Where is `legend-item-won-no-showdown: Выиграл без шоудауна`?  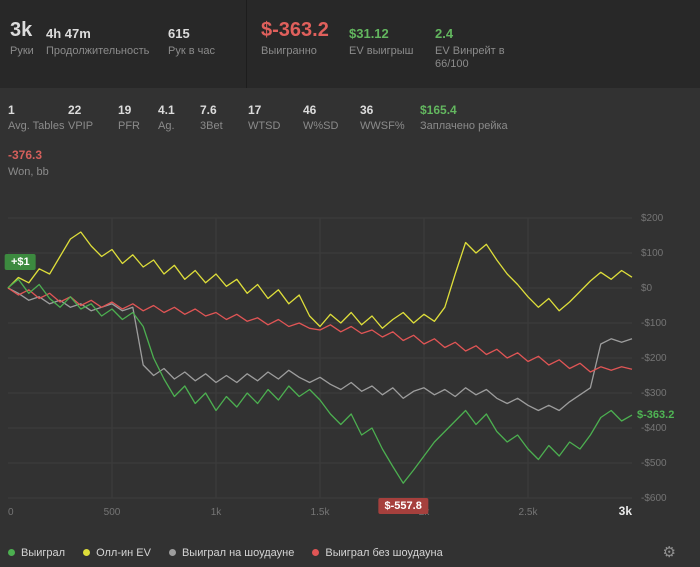
legend-item-won-no-showdown: Выиграл без шоудауна is located at coordinates (377, 552).